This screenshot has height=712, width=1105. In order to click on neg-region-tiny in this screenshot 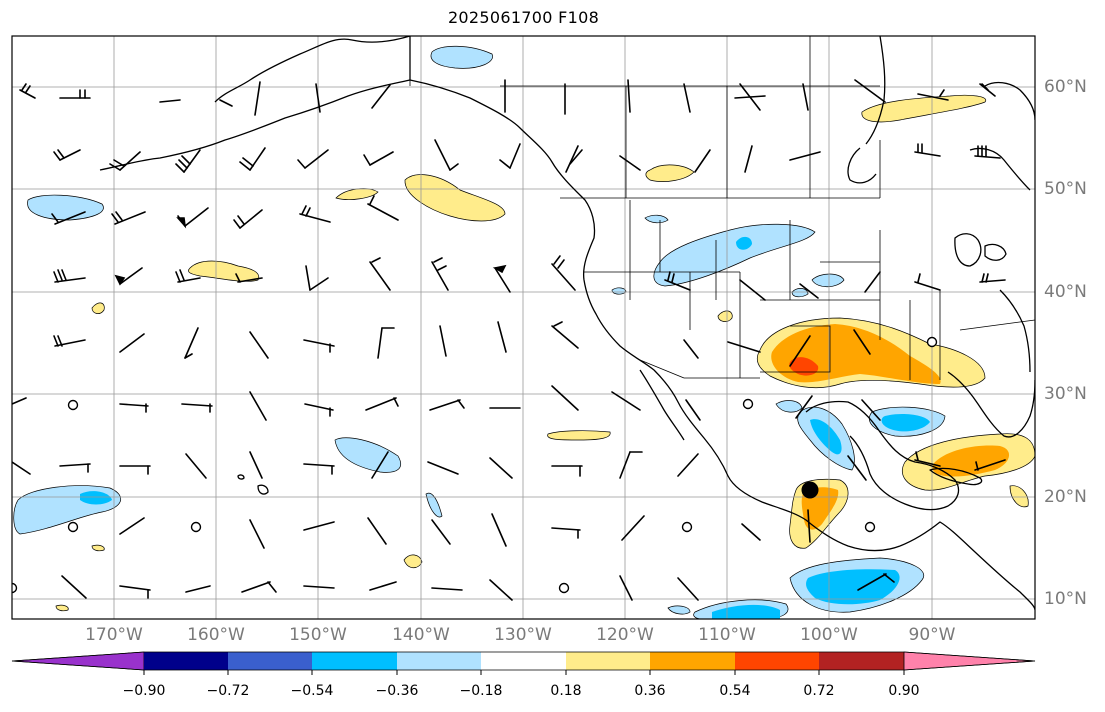, I will do `click(679, 610)`.